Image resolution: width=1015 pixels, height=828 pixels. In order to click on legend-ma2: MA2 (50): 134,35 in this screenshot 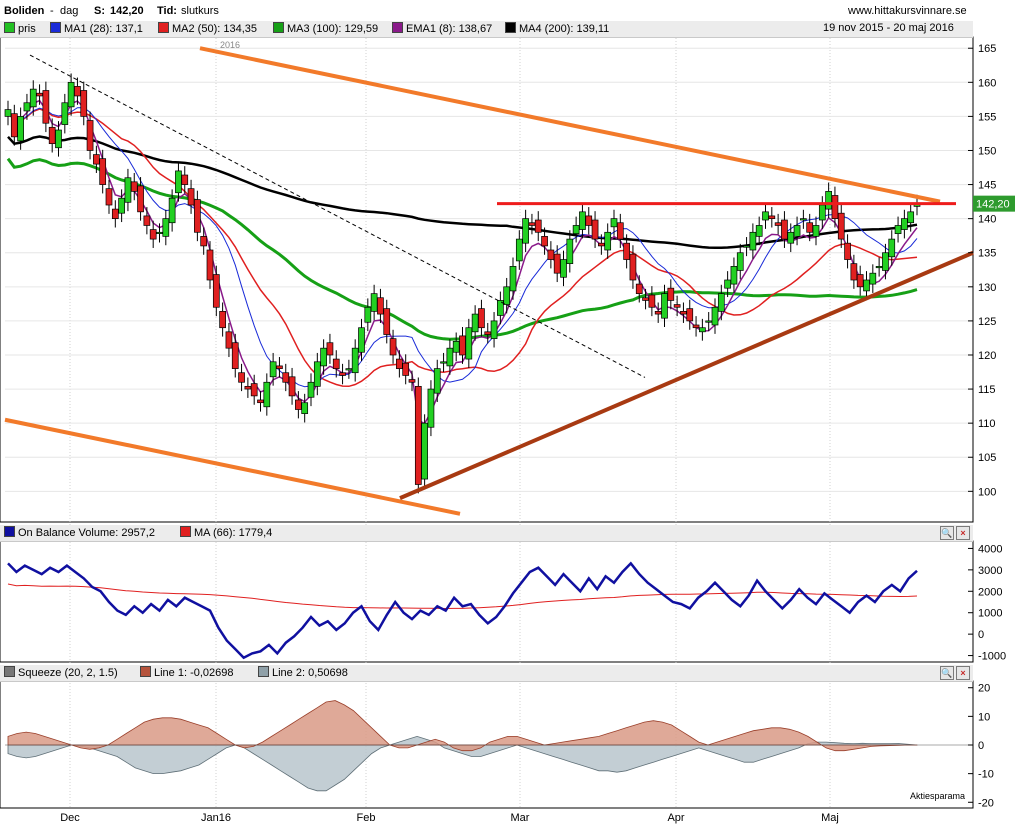, I will do `click(207, 28)`.